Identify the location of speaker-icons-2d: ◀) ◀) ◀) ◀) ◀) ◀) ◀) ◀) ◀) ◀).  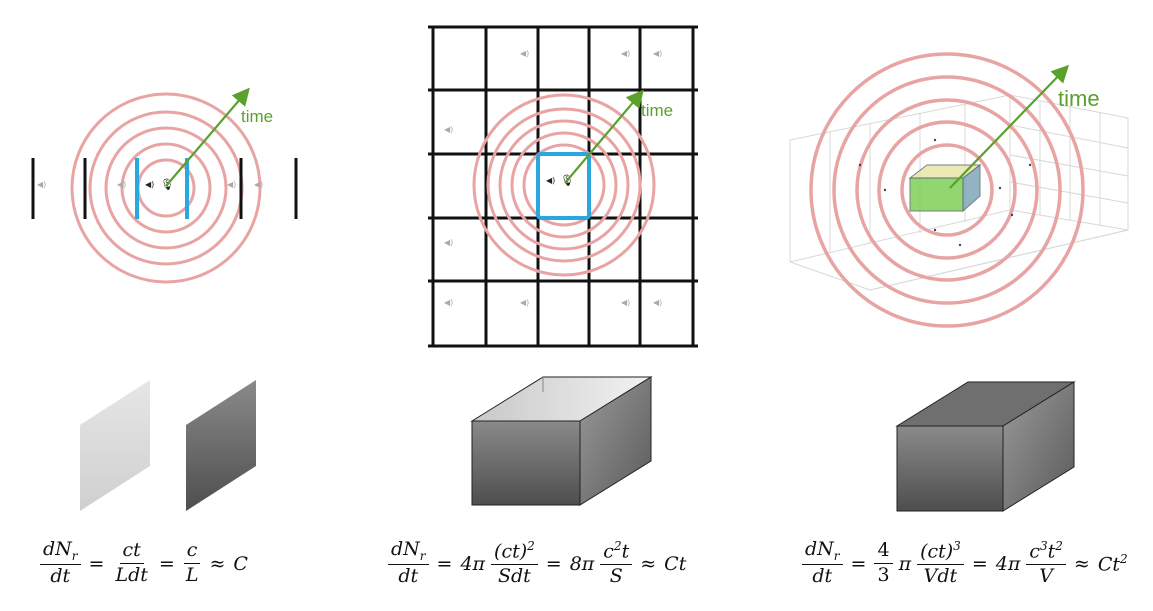
(553, 178).